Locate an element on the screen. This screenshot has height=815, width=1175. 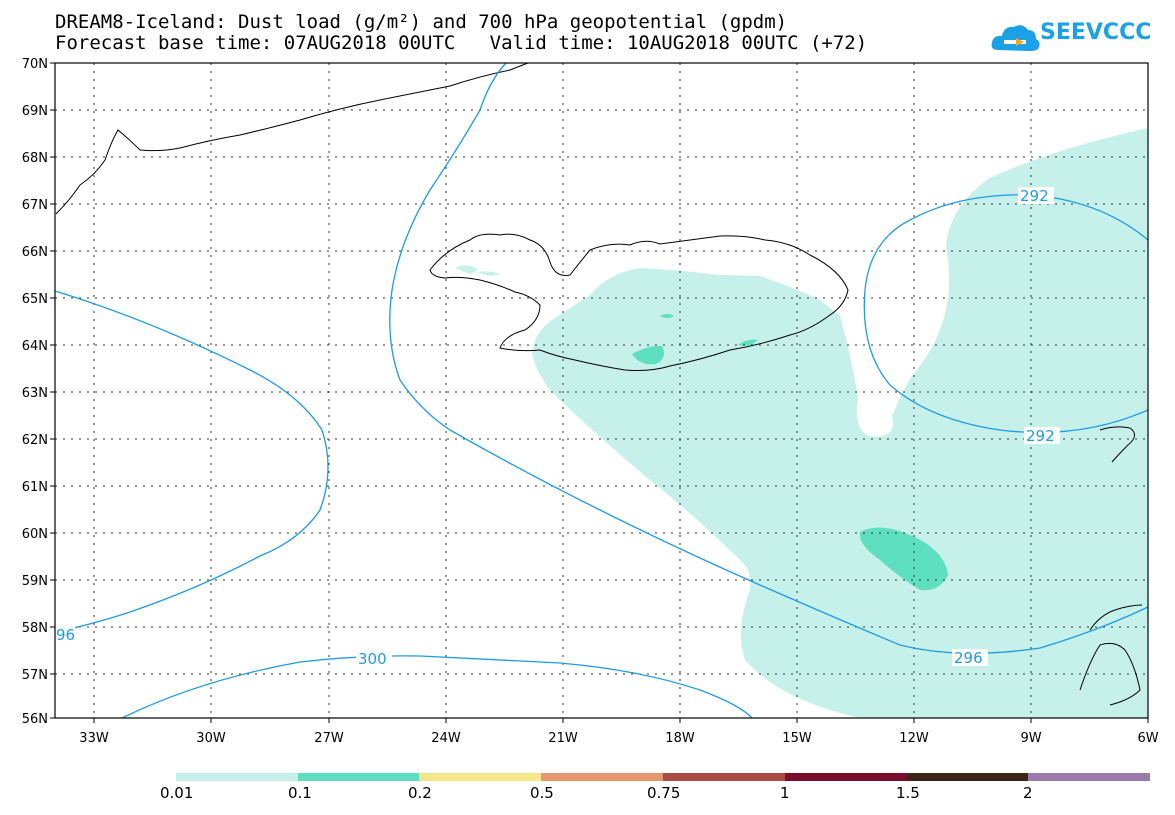
lat-label-70n: 70N is located at coordinates (35, 64).